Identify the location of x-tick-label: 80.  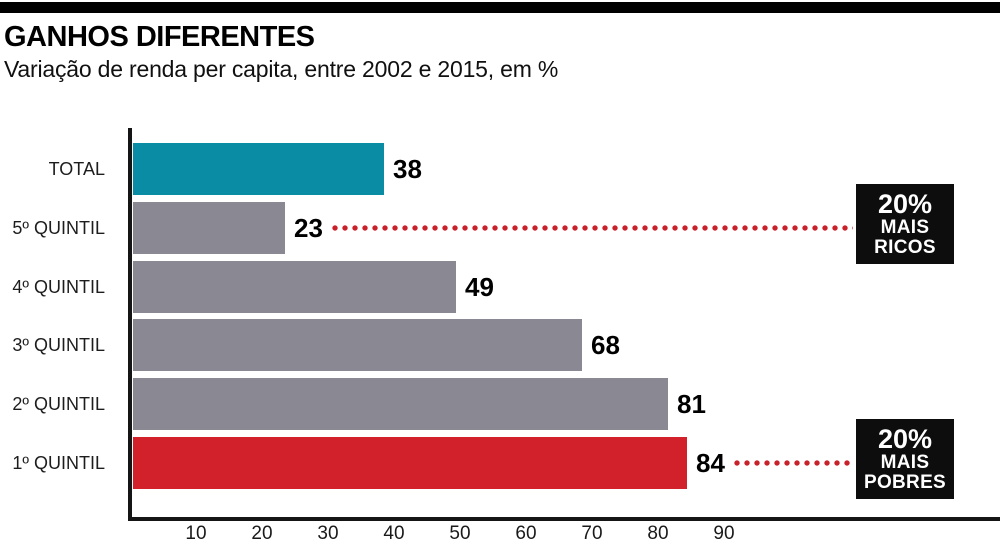
(658, 533).